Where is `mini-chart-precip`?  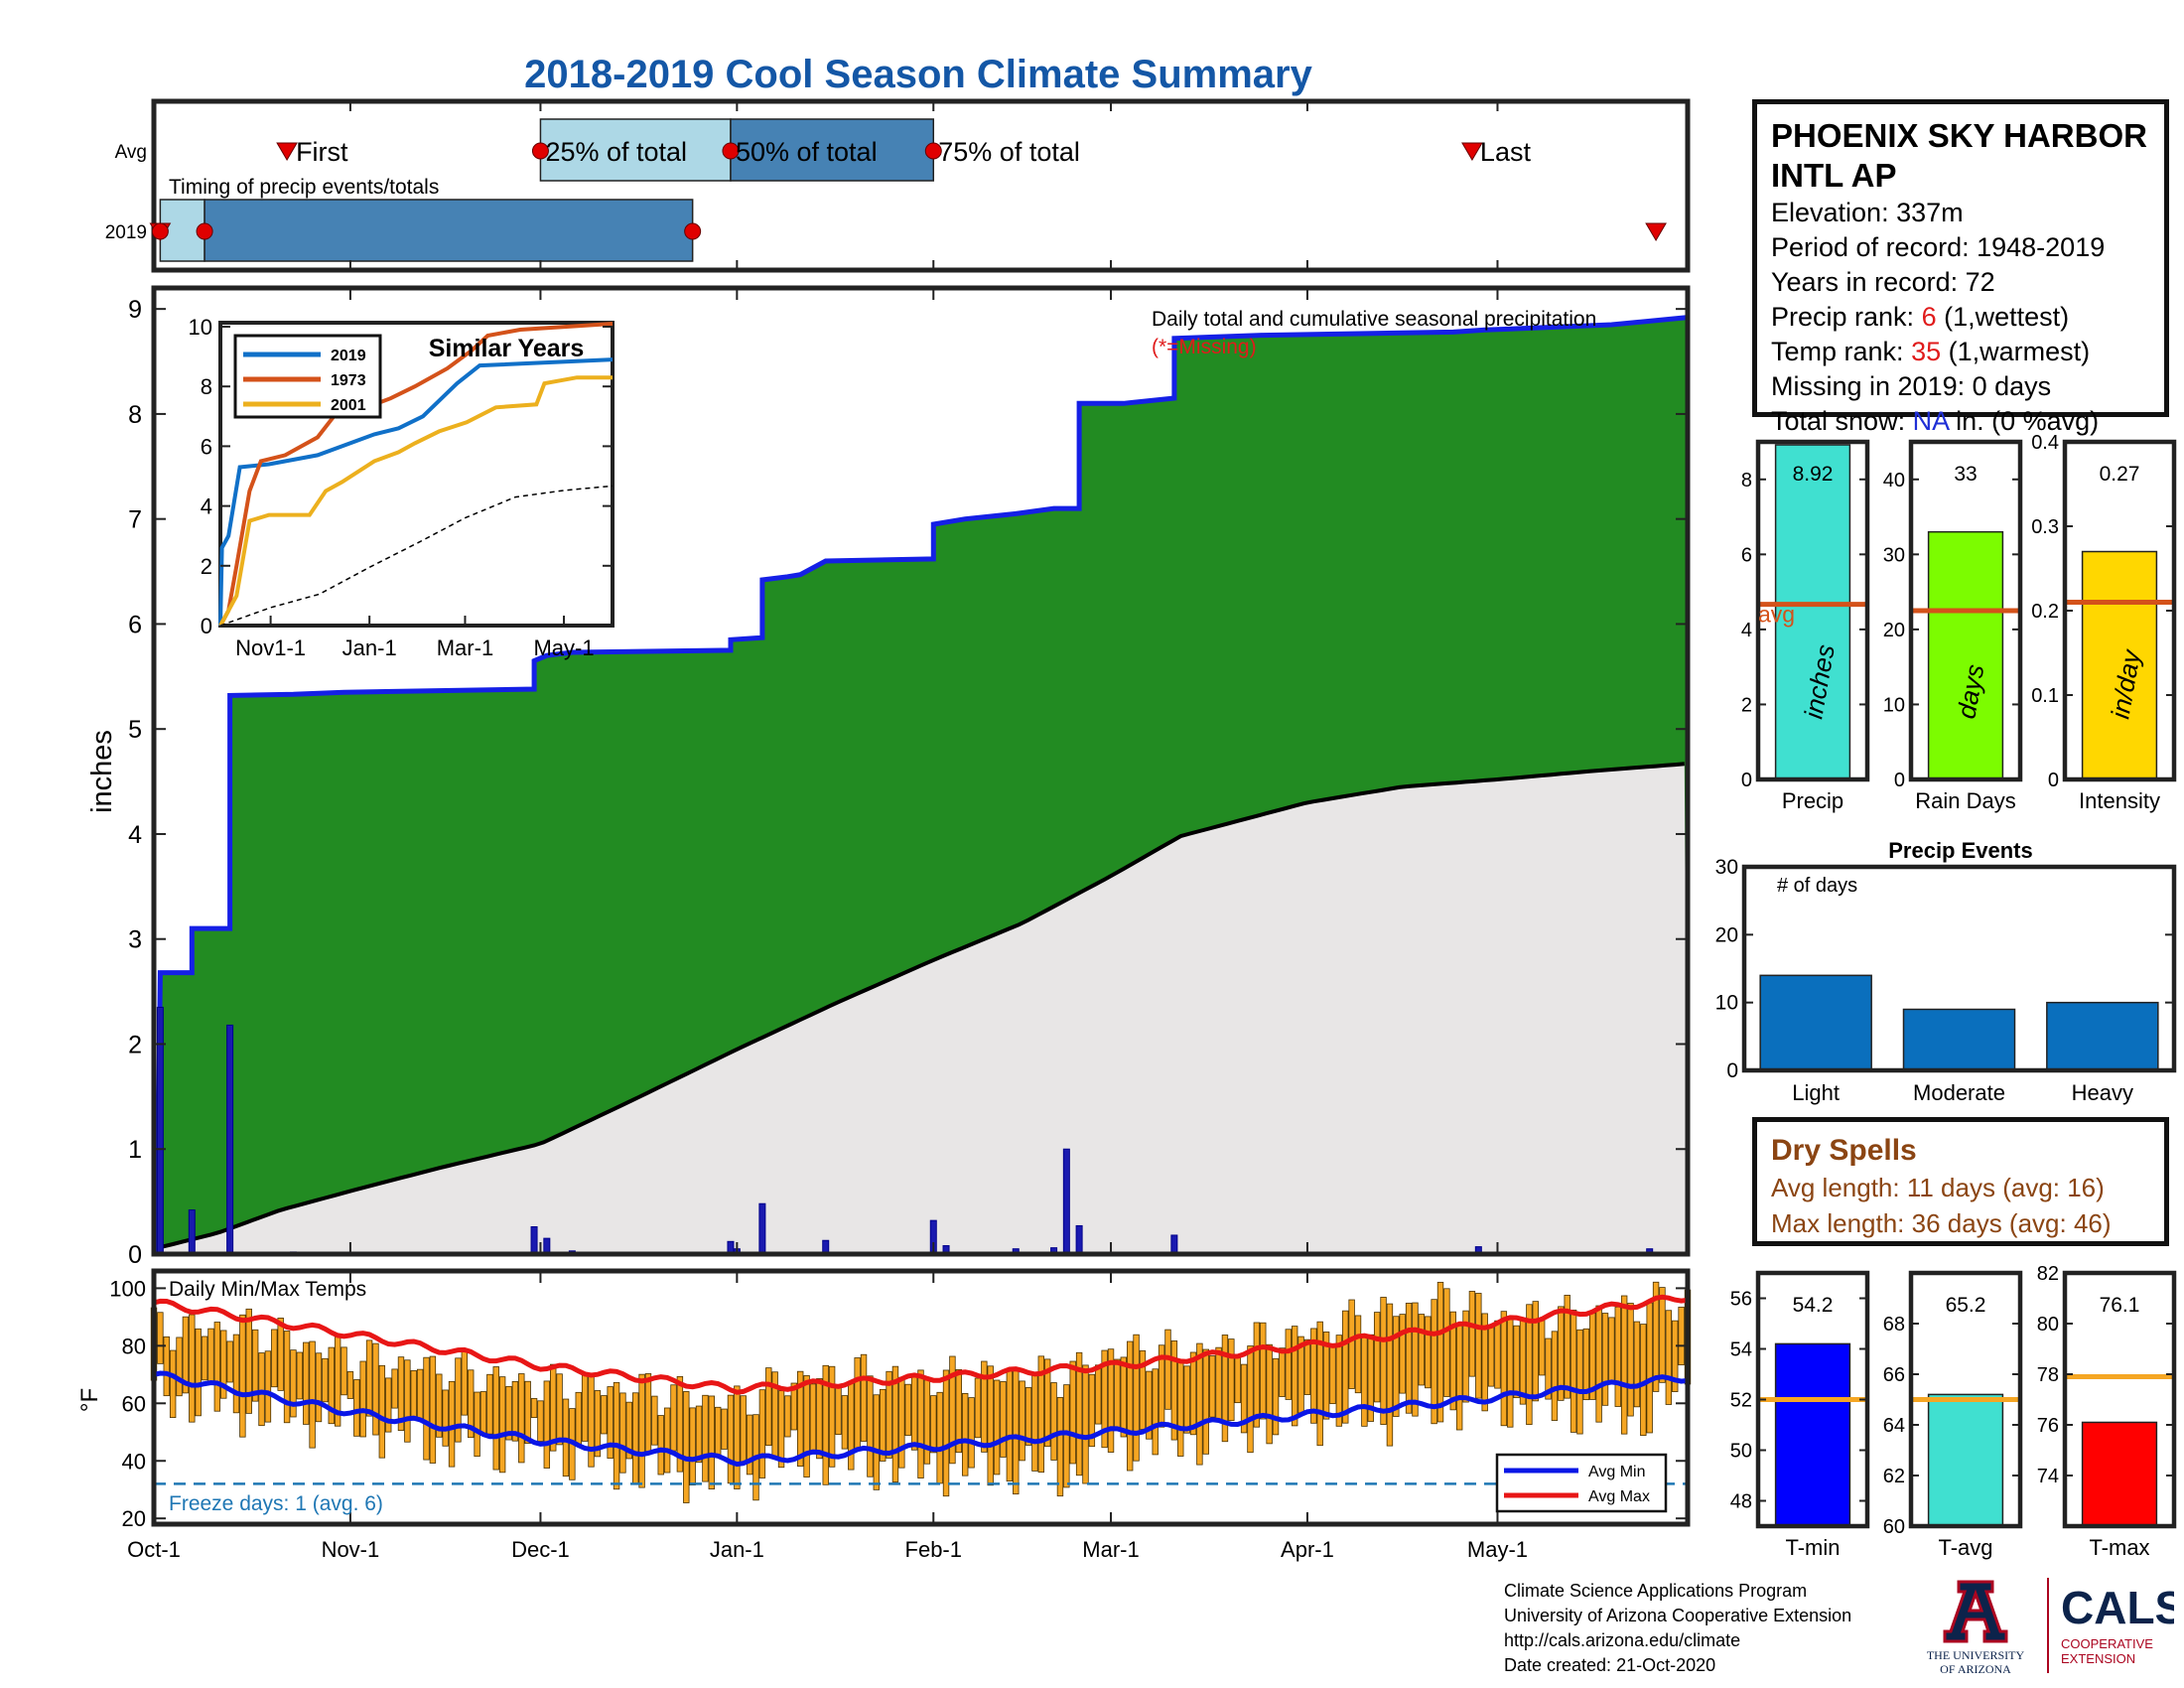 mini-chart-precip is located at coordinates (1812, 610).